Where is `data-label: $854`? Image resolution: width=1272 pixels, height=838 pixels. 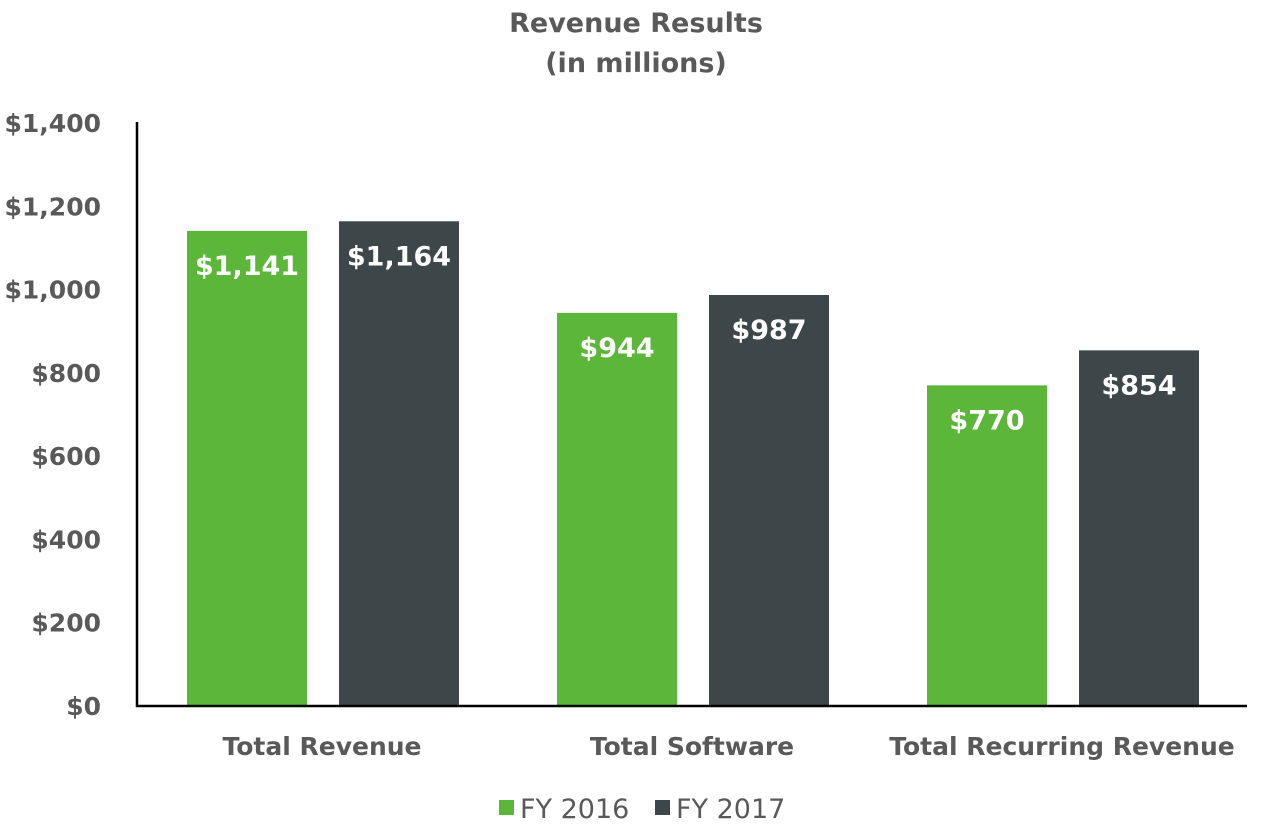
data-label: $854 is located at coordinates (1138, 385).